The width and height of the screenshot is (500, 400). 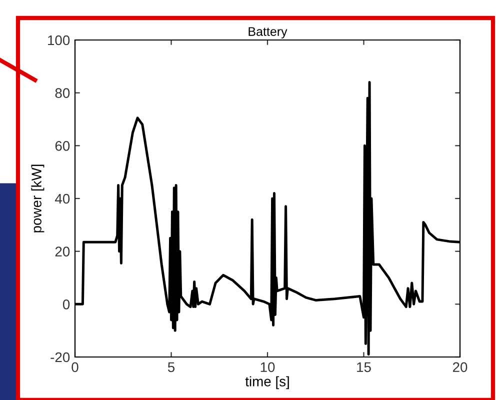 I want to click on x-tick-label: 20, so click(x=460, y=367).